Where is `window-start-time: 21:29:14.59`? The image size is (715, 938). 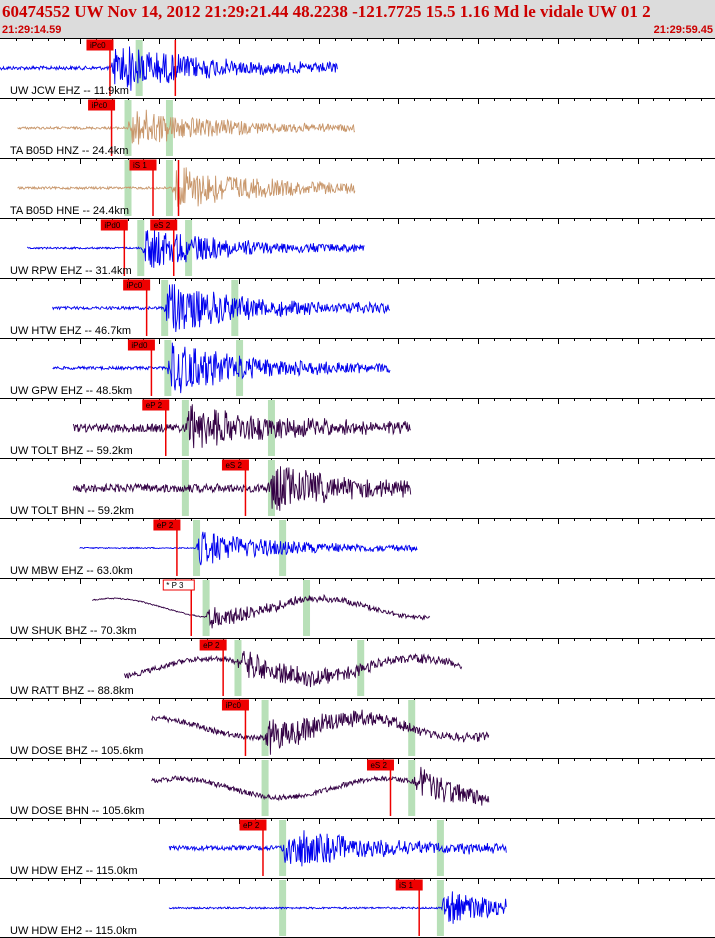 window-start-time: 21:29:14.59 is located at coordinates (32, 30).